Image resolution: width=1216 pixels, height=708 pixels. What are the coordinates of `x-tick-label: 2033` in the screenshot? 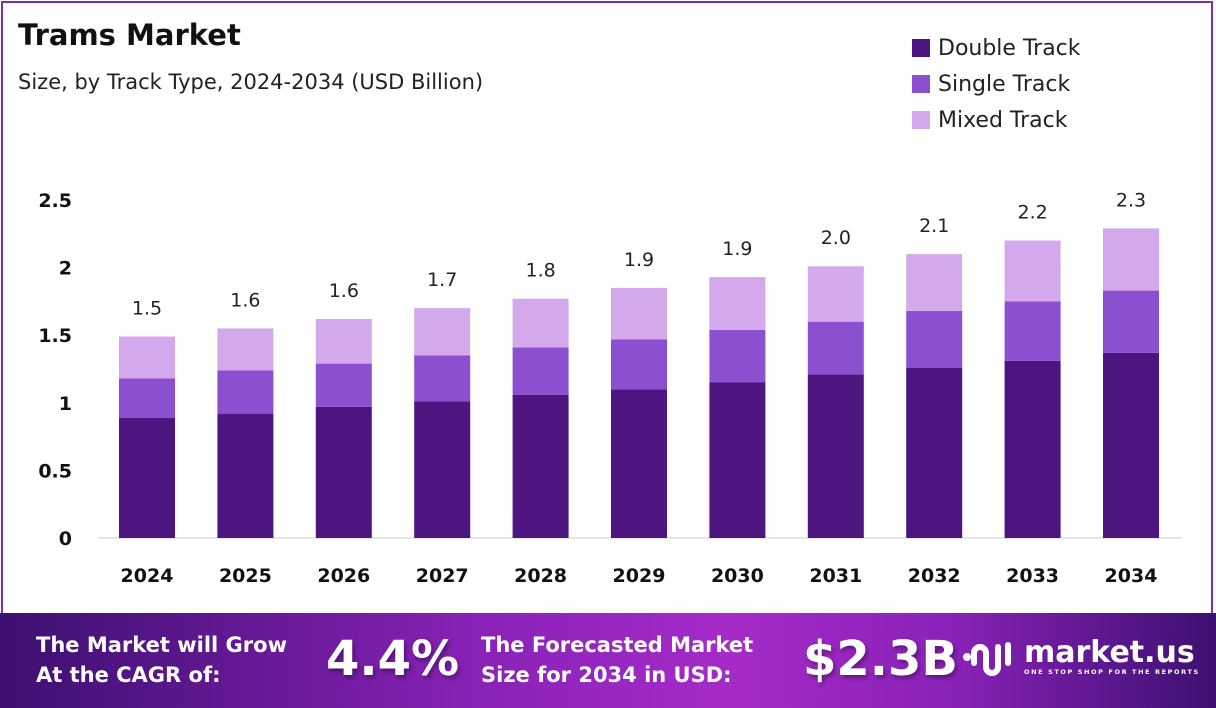 It's located at (1032, 576).